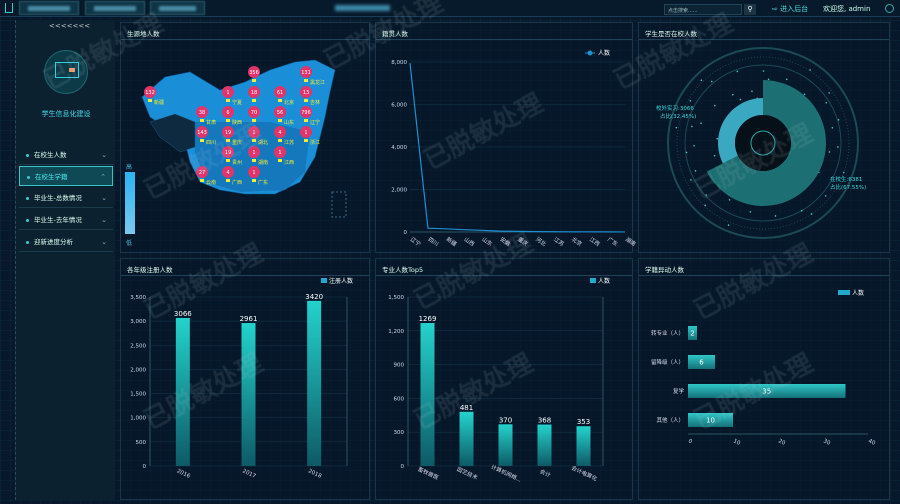  Describe the element at coordinates (690, 441) in the screenshot. I see `x-tick-label: 0` at that location.